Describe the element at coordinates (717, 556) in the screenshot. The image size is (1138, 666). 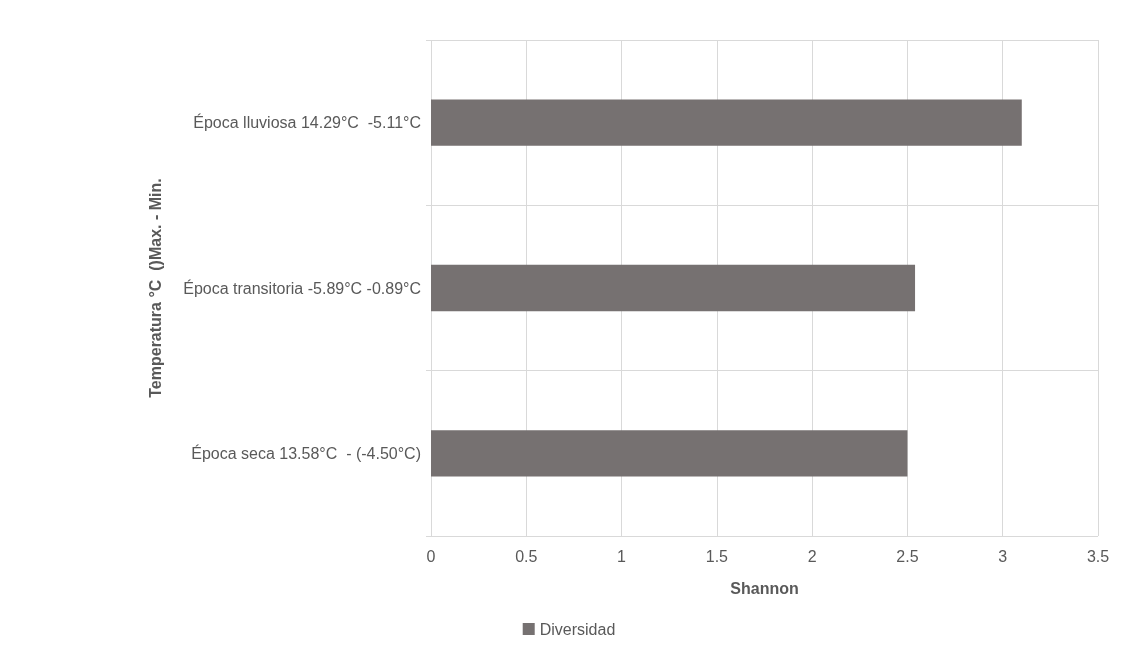
I see `x-tick-label: 1.5` at that location.